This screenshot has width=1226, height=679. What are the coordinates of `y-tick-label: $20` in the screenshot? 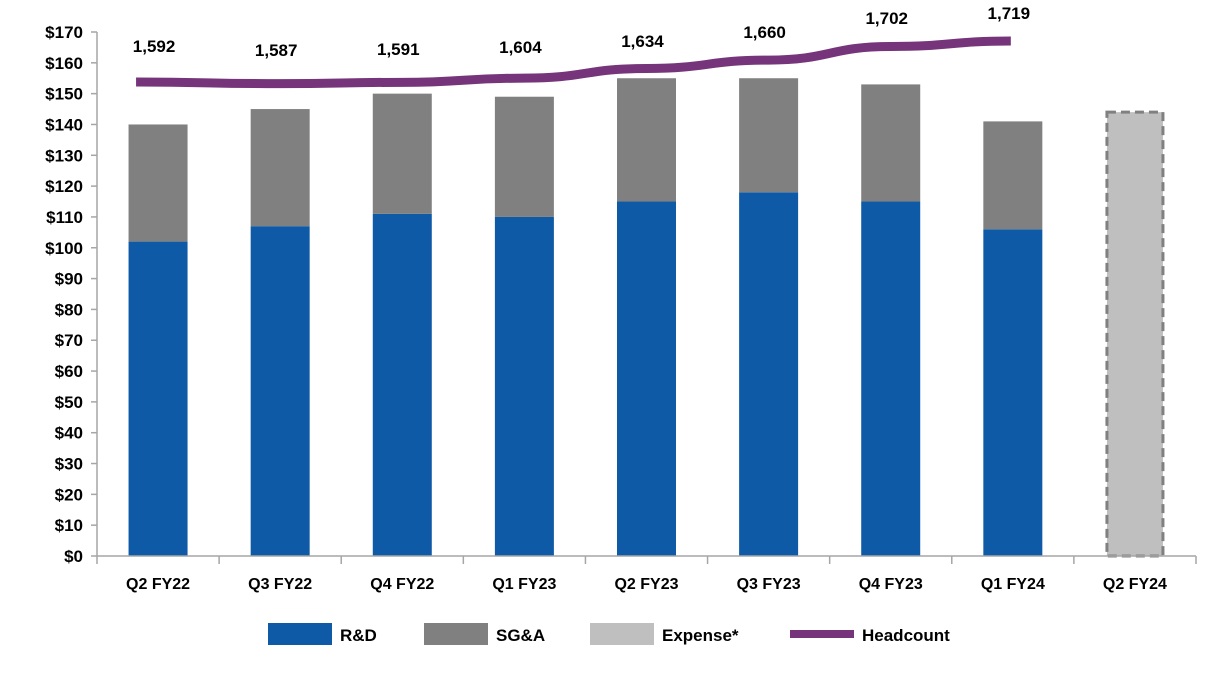 It's located at (69, 494).